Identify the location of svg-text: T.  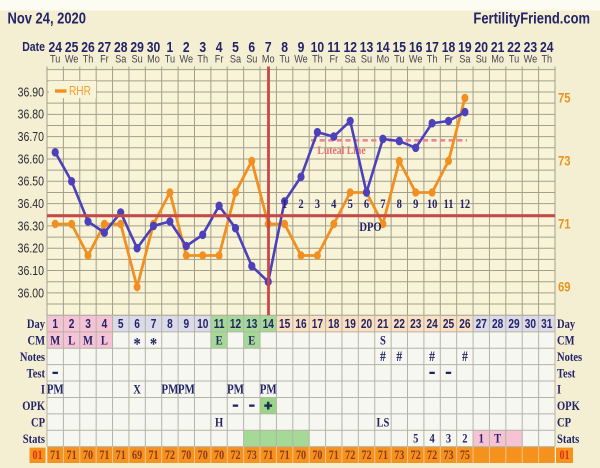
(497, 438).